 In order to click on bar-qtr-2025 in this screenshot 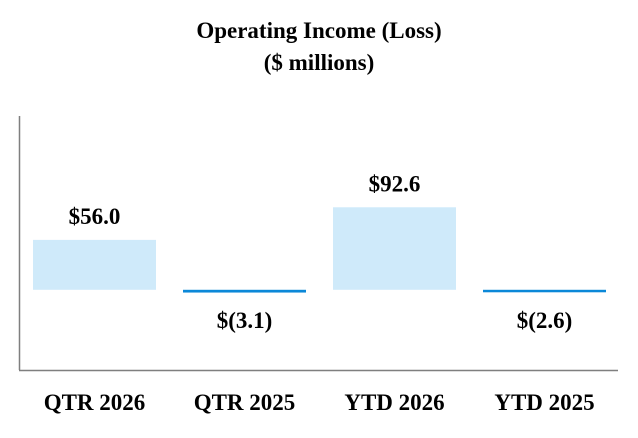, I will do `click(244, 291)`.